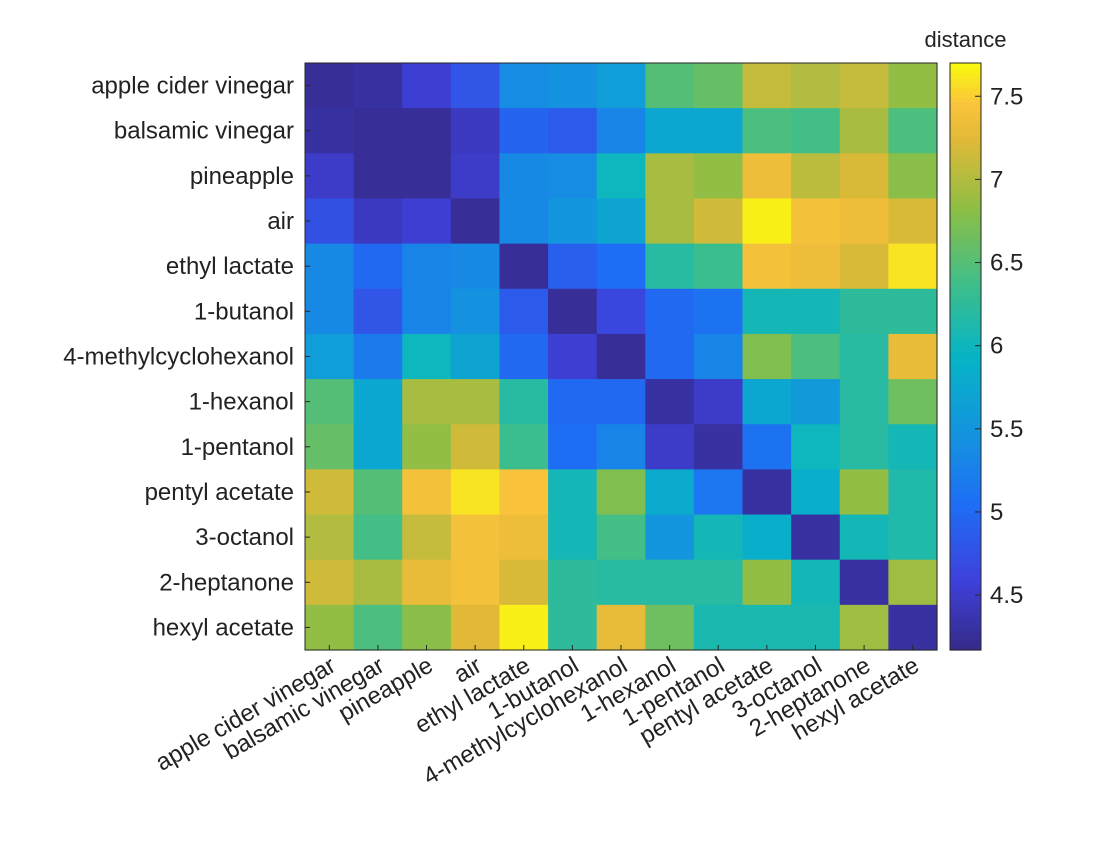  What do you see at coordinates (242, 176) in the screenshot?
I see `y-tick-label: pineapple` at bounding box center [242, 176].